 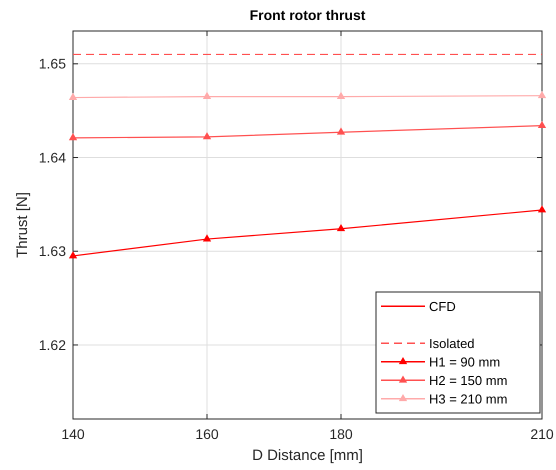 I want to click on y-tick-label: 1.64, so click(x=52, y=157).